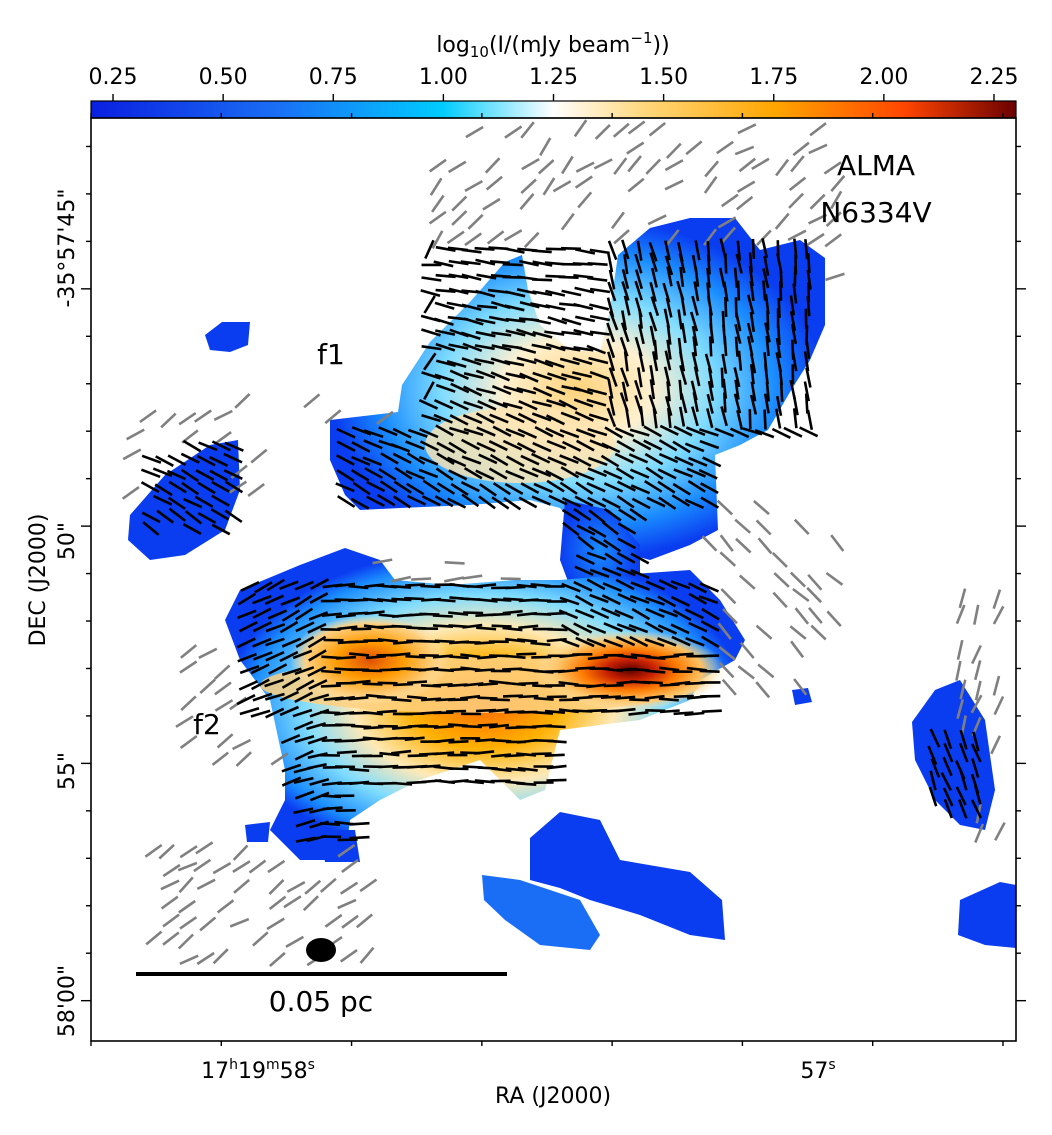  Describe the element at coordinates (333, 77) in the screenshot. I see `colorbar-tick-label: 0.75` at that location.